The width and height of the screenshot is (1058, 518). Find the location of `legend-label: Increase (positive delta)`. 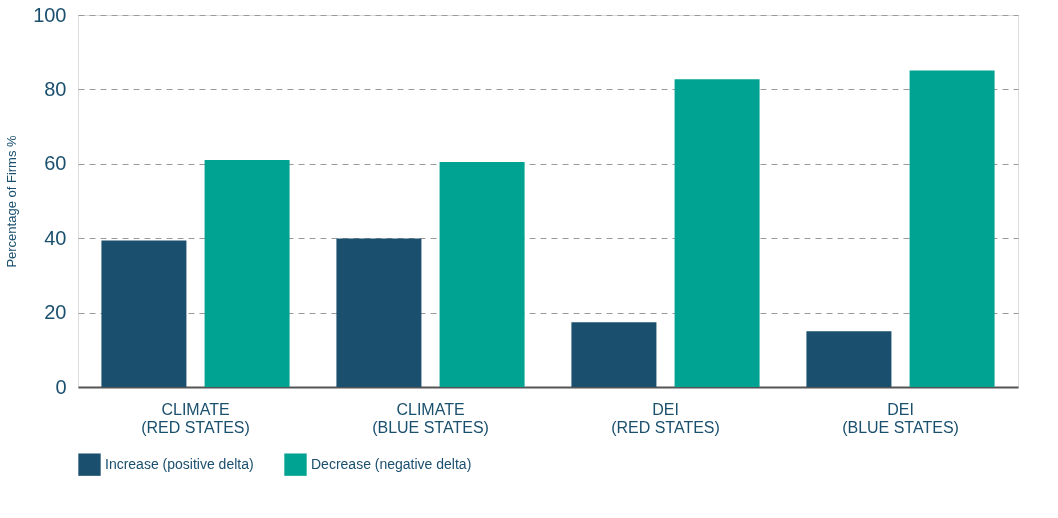

legend-label: Increase (positive delta) is located at coordinates (179, 463).